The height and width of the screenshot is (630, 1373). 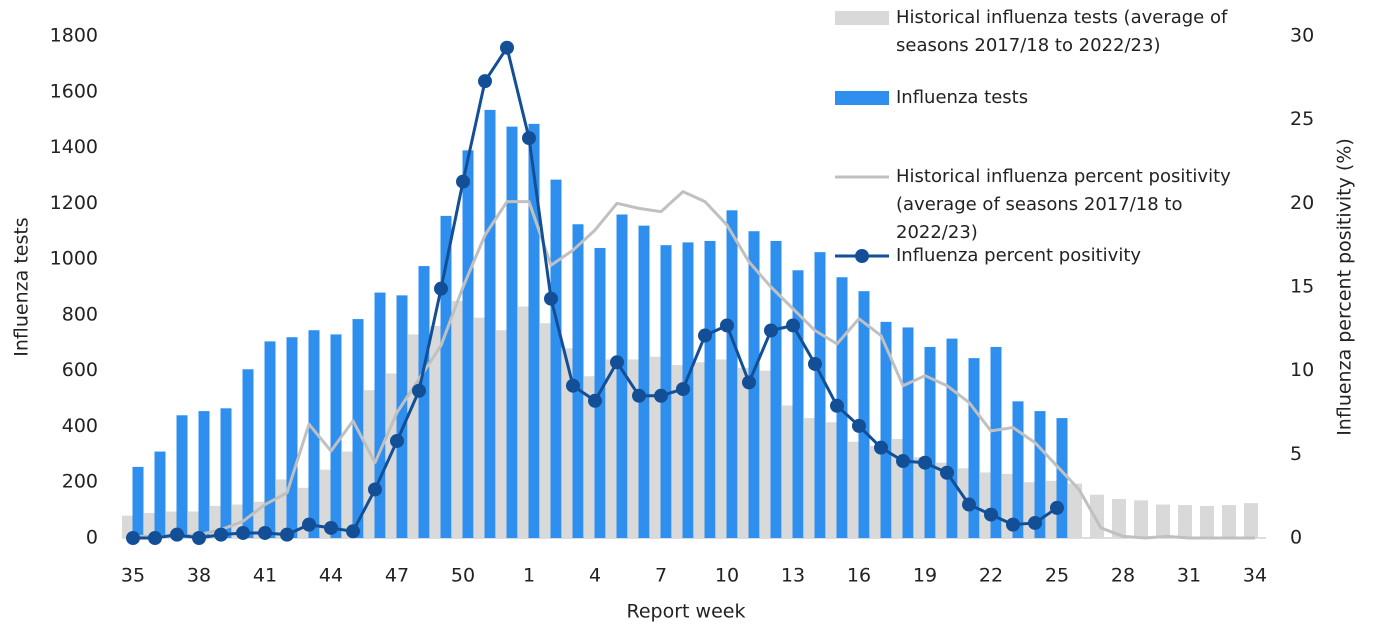 What do you see at coordinates (1123, 576) in the screenshot?
I see `x-tick-label: 28` at bounding box center [1123, 576].